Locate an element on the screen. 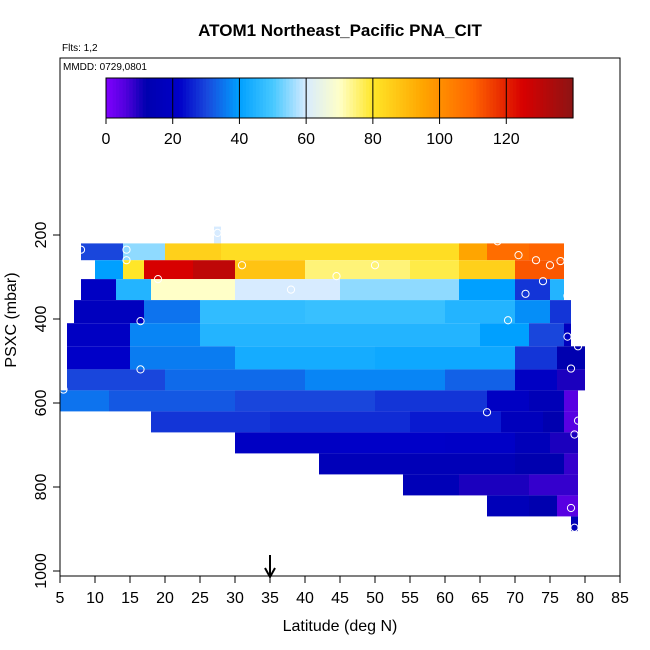 This screenshot has width=650, height=650. x-axis: 5 10 15 20 25 30 35 40 45 50 55 60 65 70 75 80 85 is located at coordinates (342, 591).